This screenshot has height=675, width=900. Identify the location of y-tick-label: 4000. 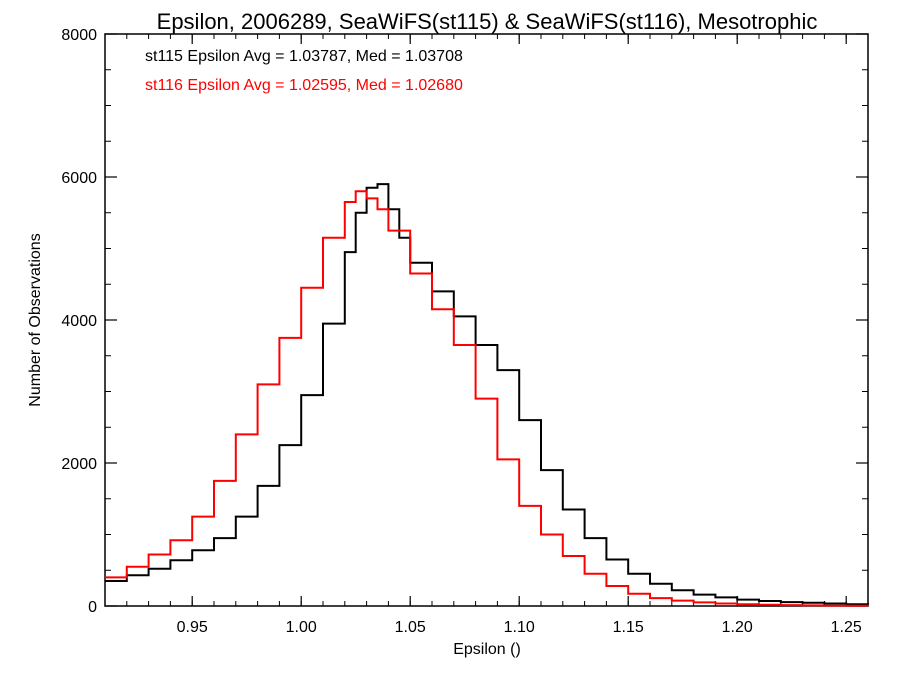
(79, 321).